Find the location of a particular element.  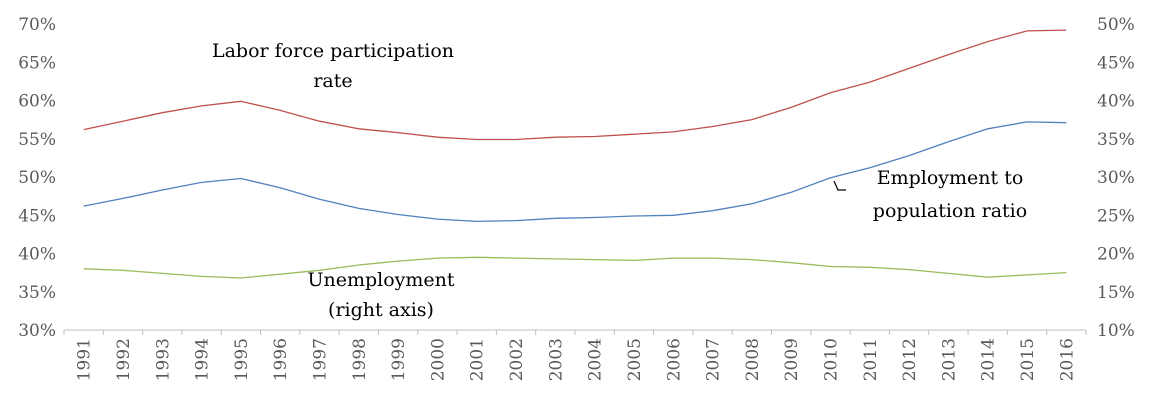

annotation-employment: Employment to population ratio is located at coordinates (930, 194).